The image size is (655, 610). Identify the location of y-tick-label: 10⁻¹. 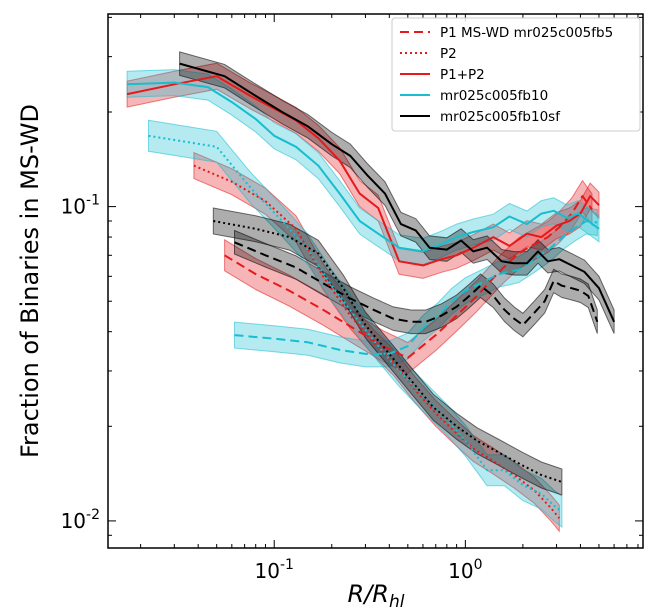
(80, 206).